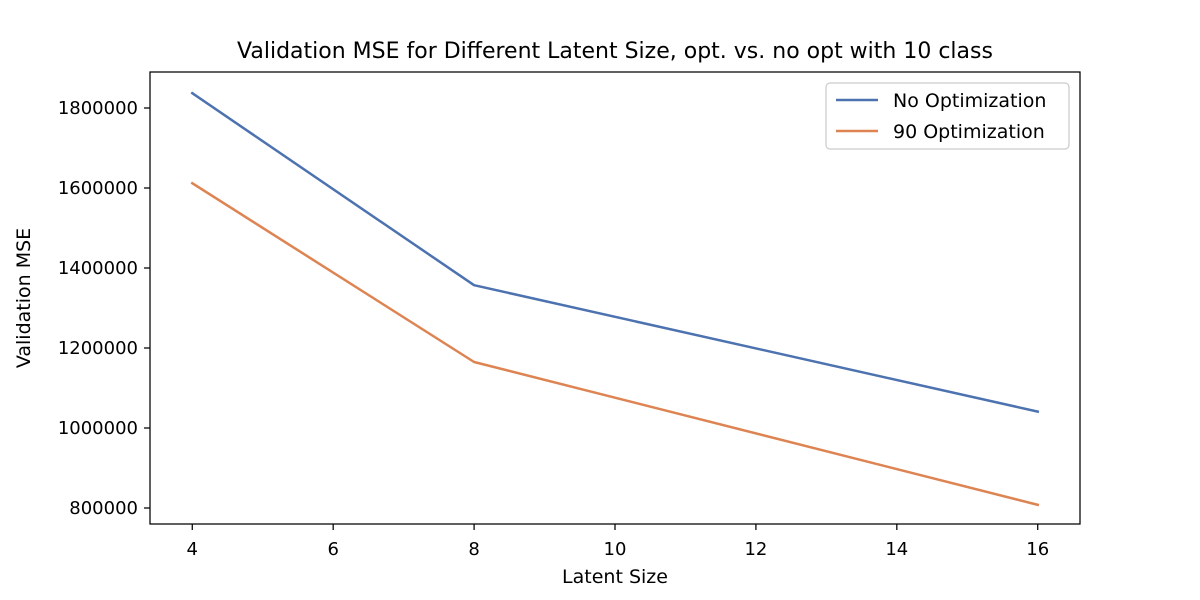 This screenshot has width=1200, height=600. Describe the element at coordinates (969, 132) in the screenshot. I see `legend-label-1: 90 Optimization` at that location.